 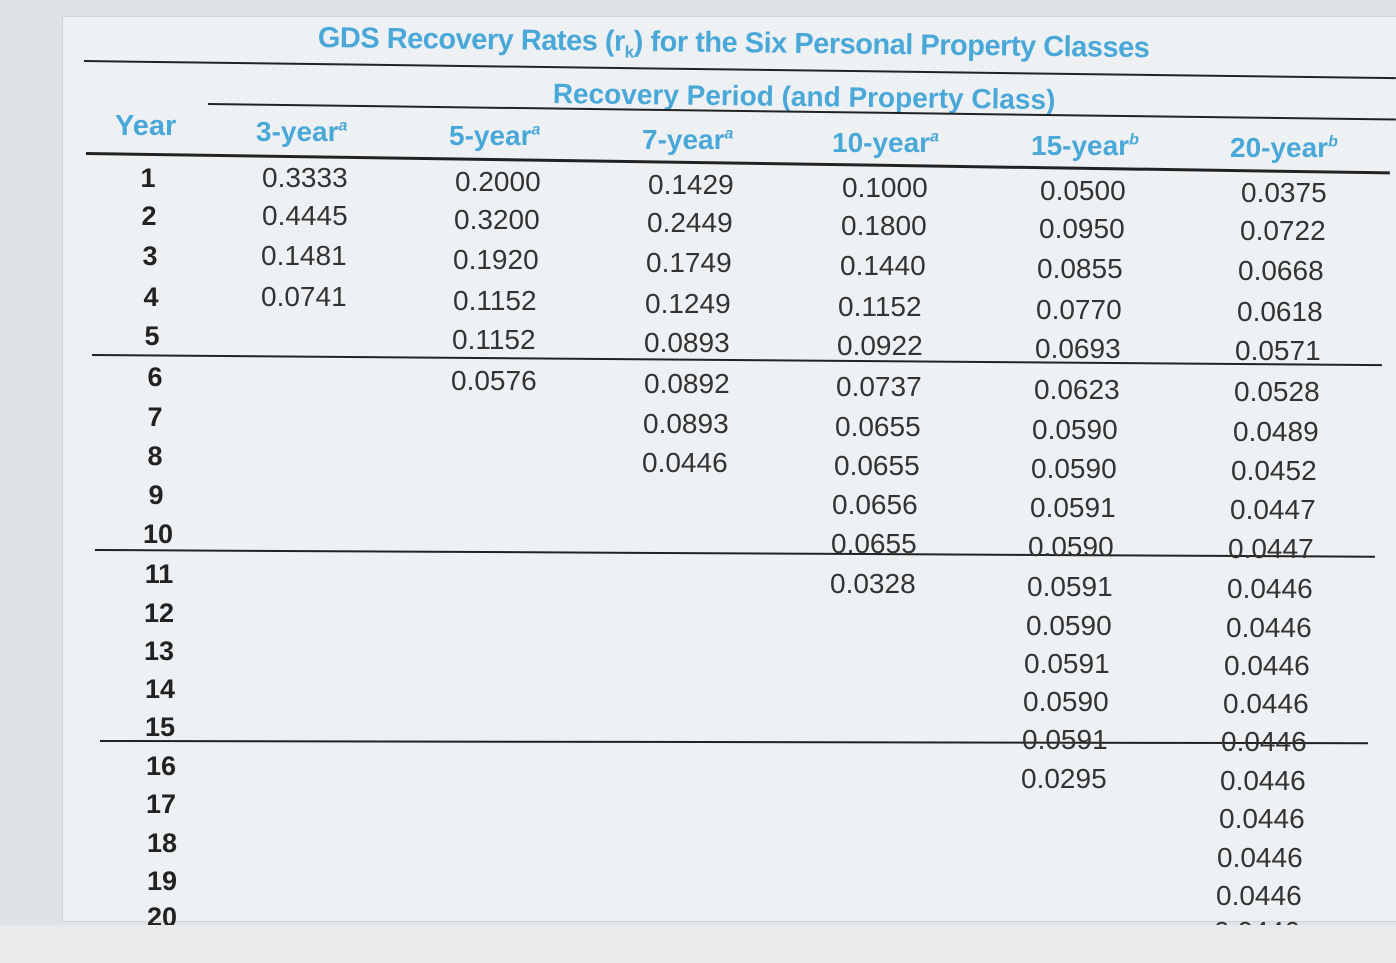 I want to click on rate-cell: 0.1429, so click(x=691, y=184).